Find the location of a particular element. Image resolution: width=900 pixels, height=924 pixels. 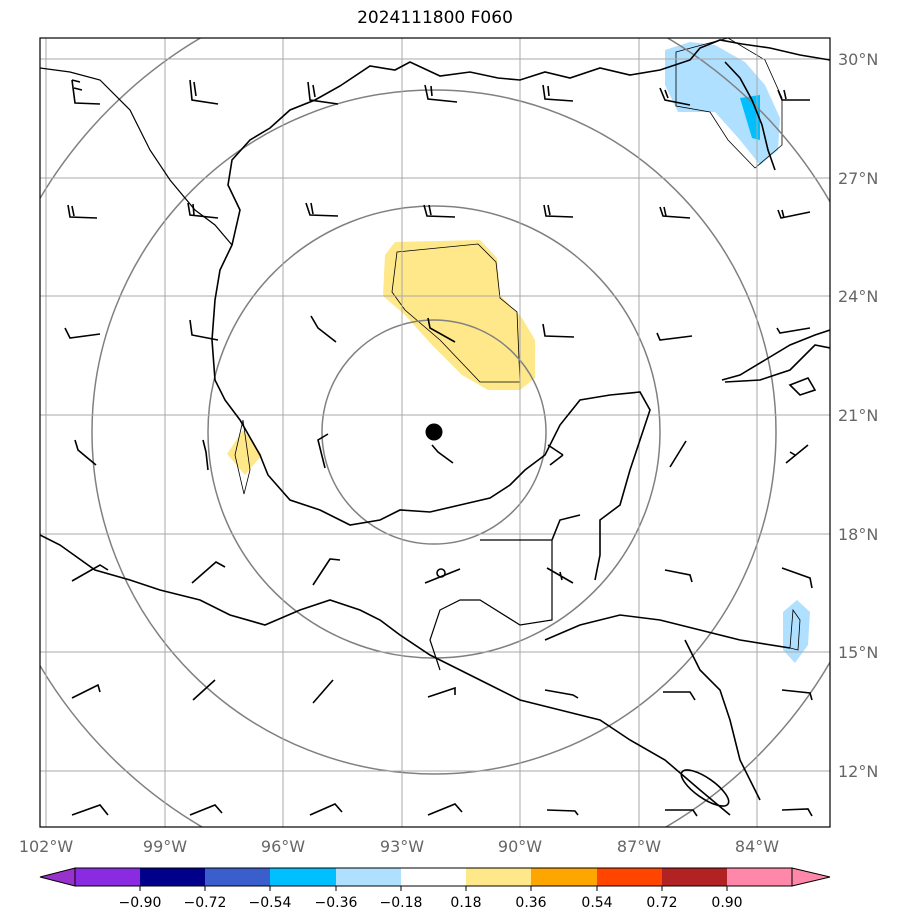

colorbar-label: 0.90 is located at coordinates (726, 903).